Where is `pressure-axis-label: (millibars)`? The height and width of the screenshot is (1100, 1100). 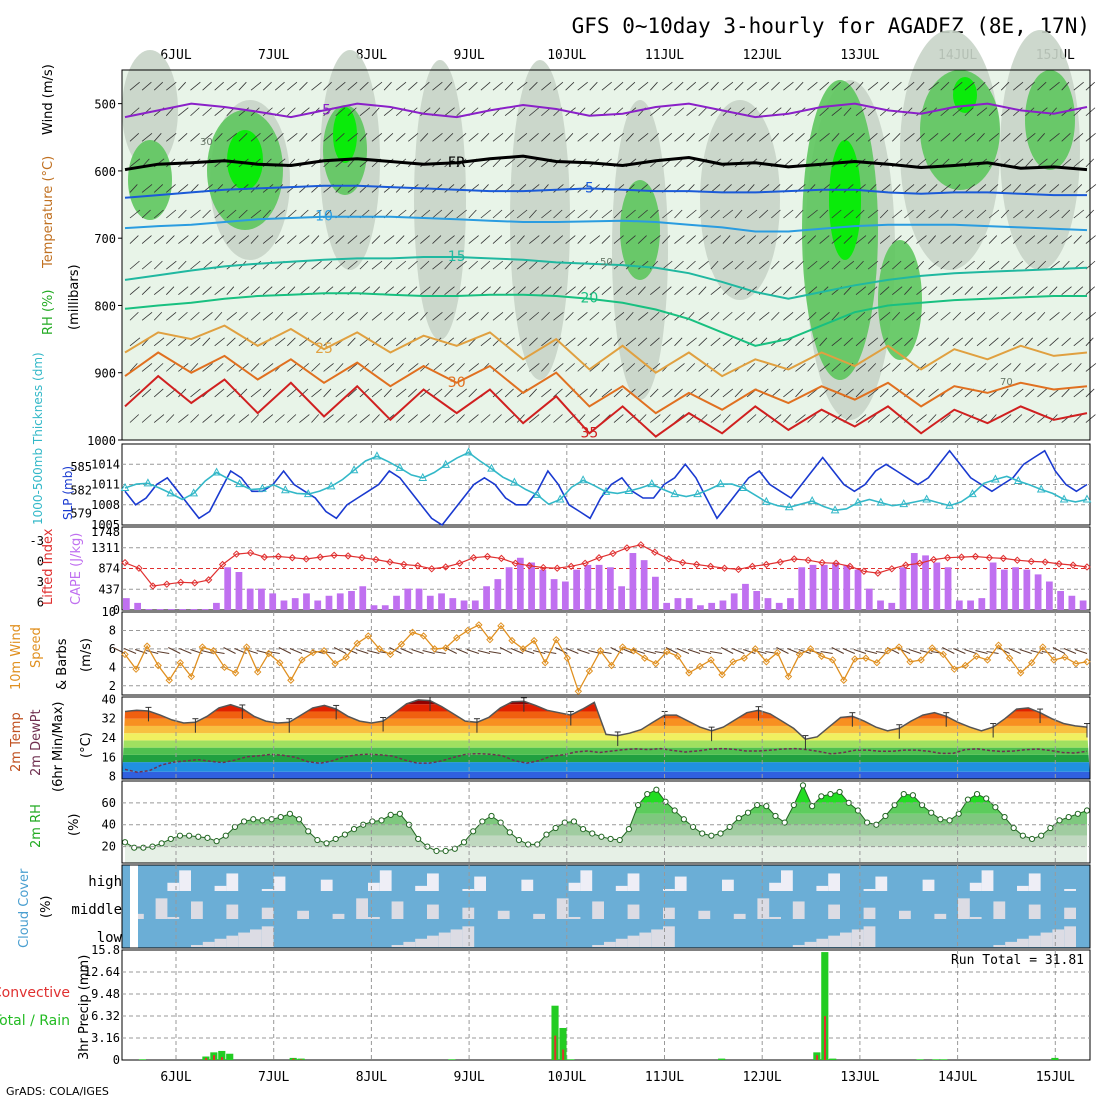
pressure-axis-label: (millibars) is located at coordinates (74, 297).